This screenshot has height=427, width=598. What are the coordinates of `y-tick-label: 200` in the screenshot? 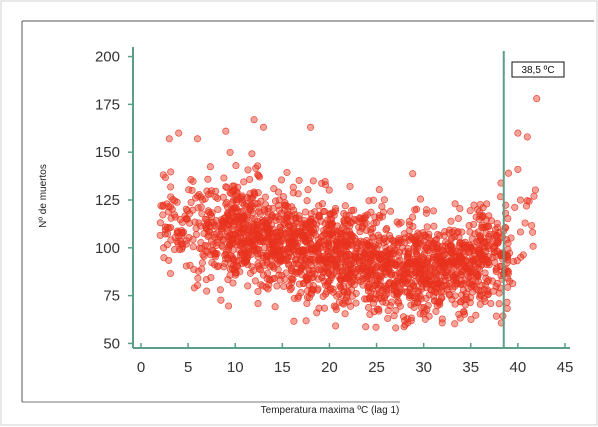 It's located at (107, 57).